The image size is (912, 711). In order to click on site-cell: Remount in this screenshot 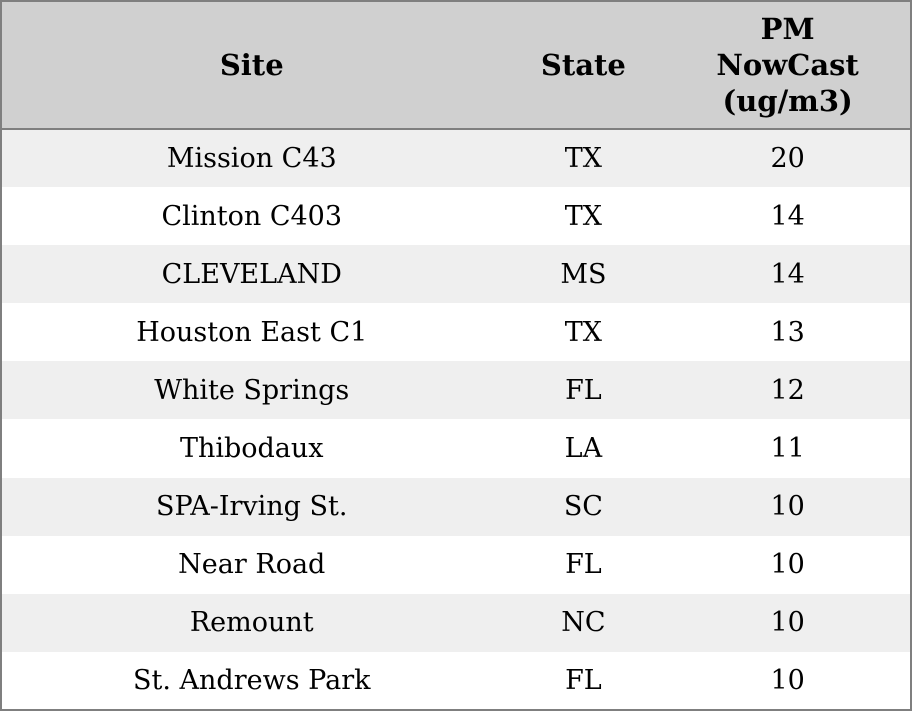, I will do `click(251, 623)`.